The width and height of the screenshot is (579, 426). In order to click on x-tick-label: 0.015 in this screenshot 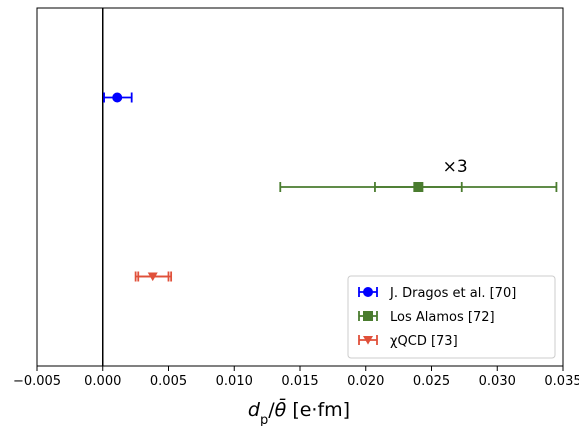, I will do `click(299, 381)`.